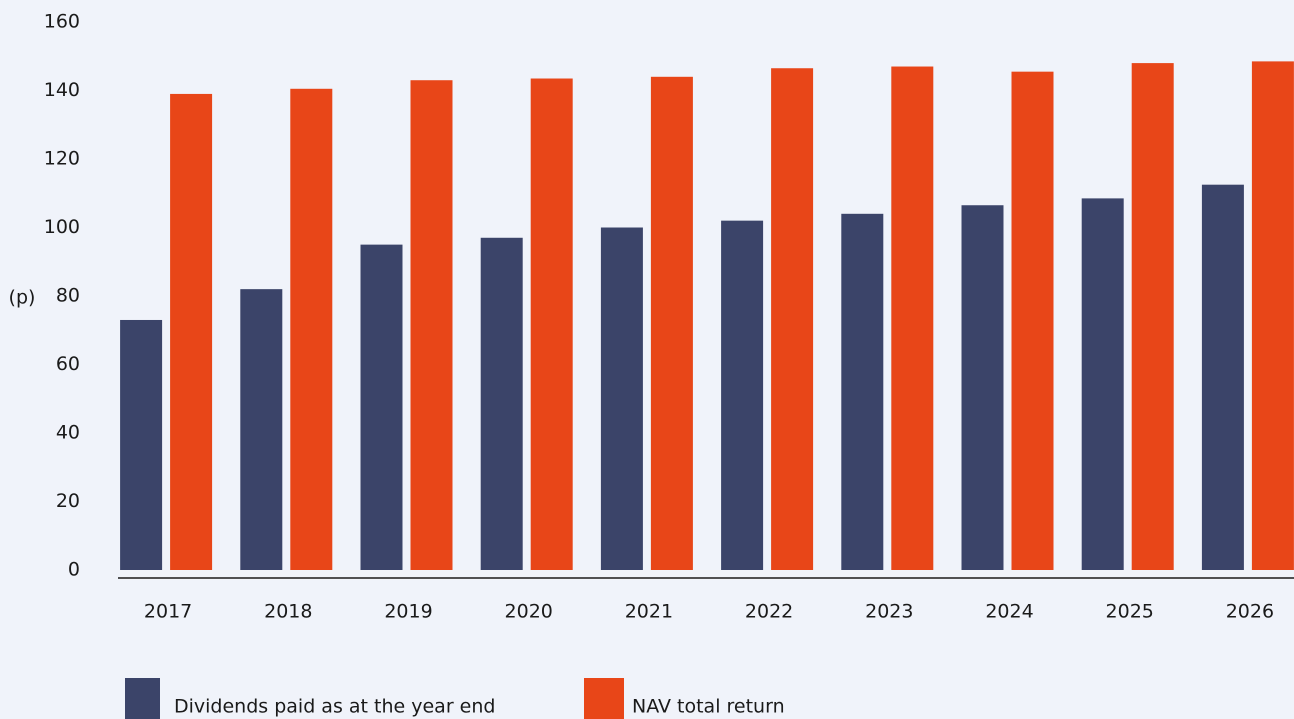 The width and height of the screenshot is (1294, 719). Describe the element at coordinates (708, 707) in the screenshot. I see `legend-label: NAV total return` at that location.